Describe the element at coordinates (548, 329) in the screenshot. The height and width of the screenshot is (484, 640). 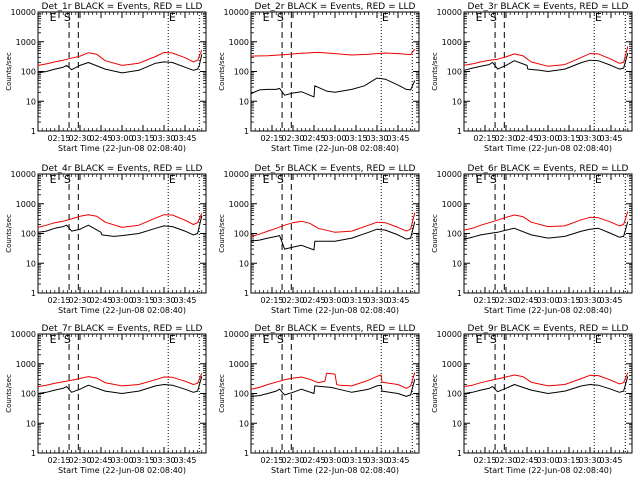
I see `chart-title: Det_9r BLACK = Events, RED = LLD` at that location.